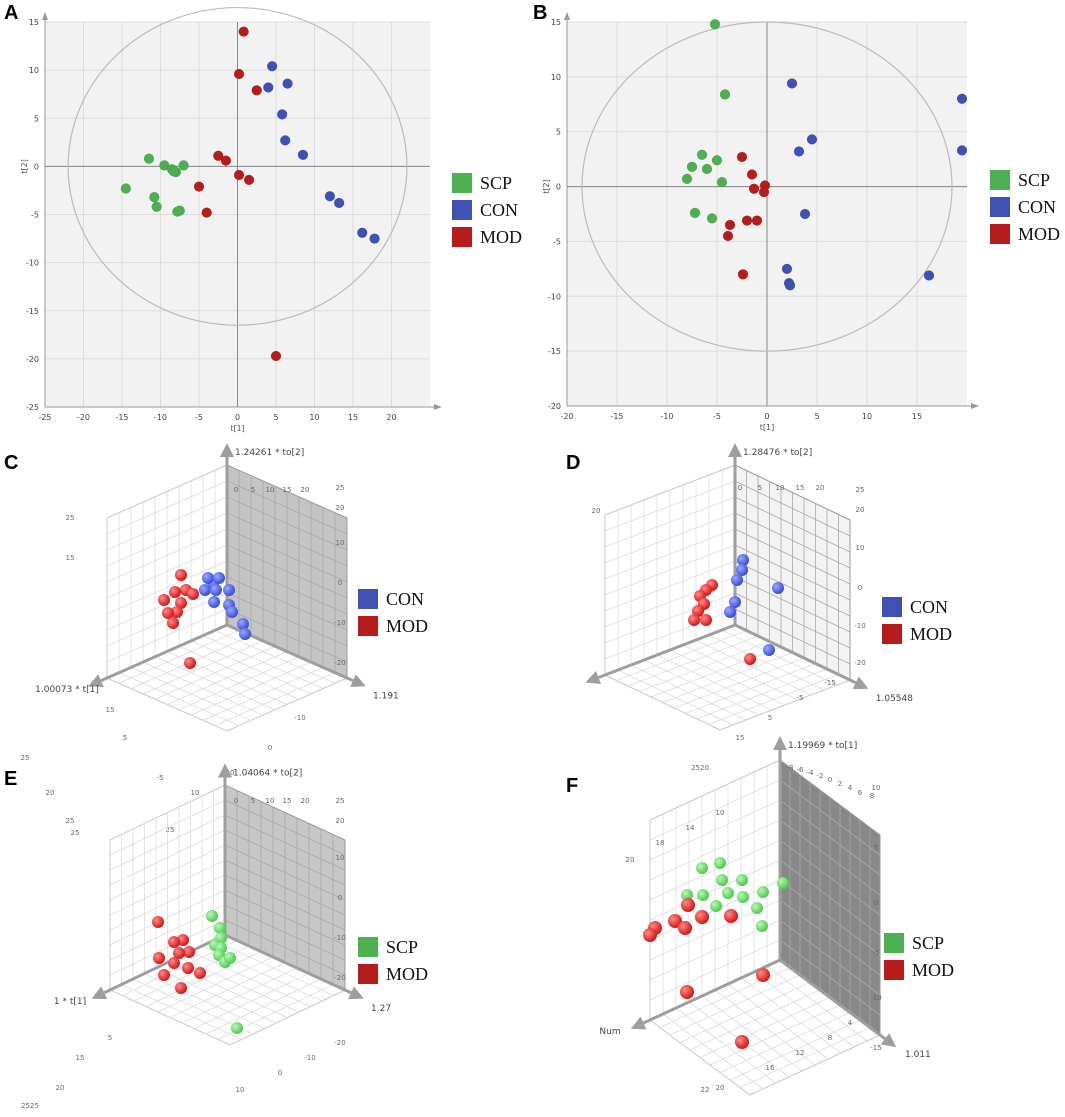 This screenshot has height=1117, width=1065. Describe the element at coordinates (830, 1038) in the screenshot. I see `axis-tick-label: 8` at that location.